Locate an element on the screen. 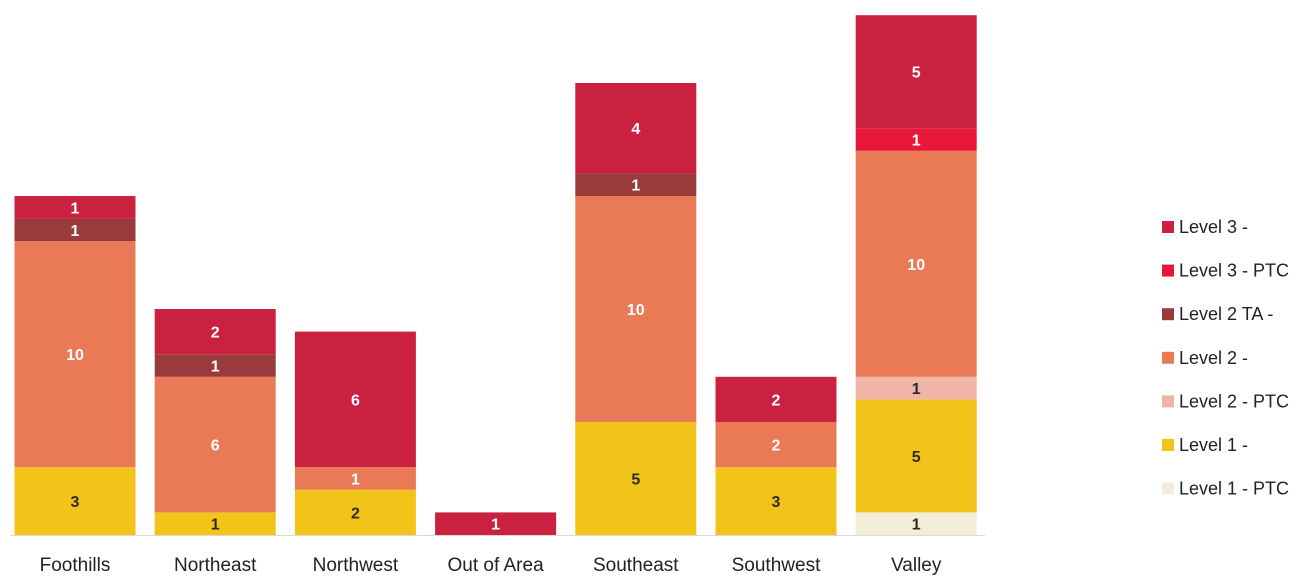 The height and width of the screenshot is (580, 1308). bar-segment-foothills-level-2-ta is located at coordinates (75, 230).